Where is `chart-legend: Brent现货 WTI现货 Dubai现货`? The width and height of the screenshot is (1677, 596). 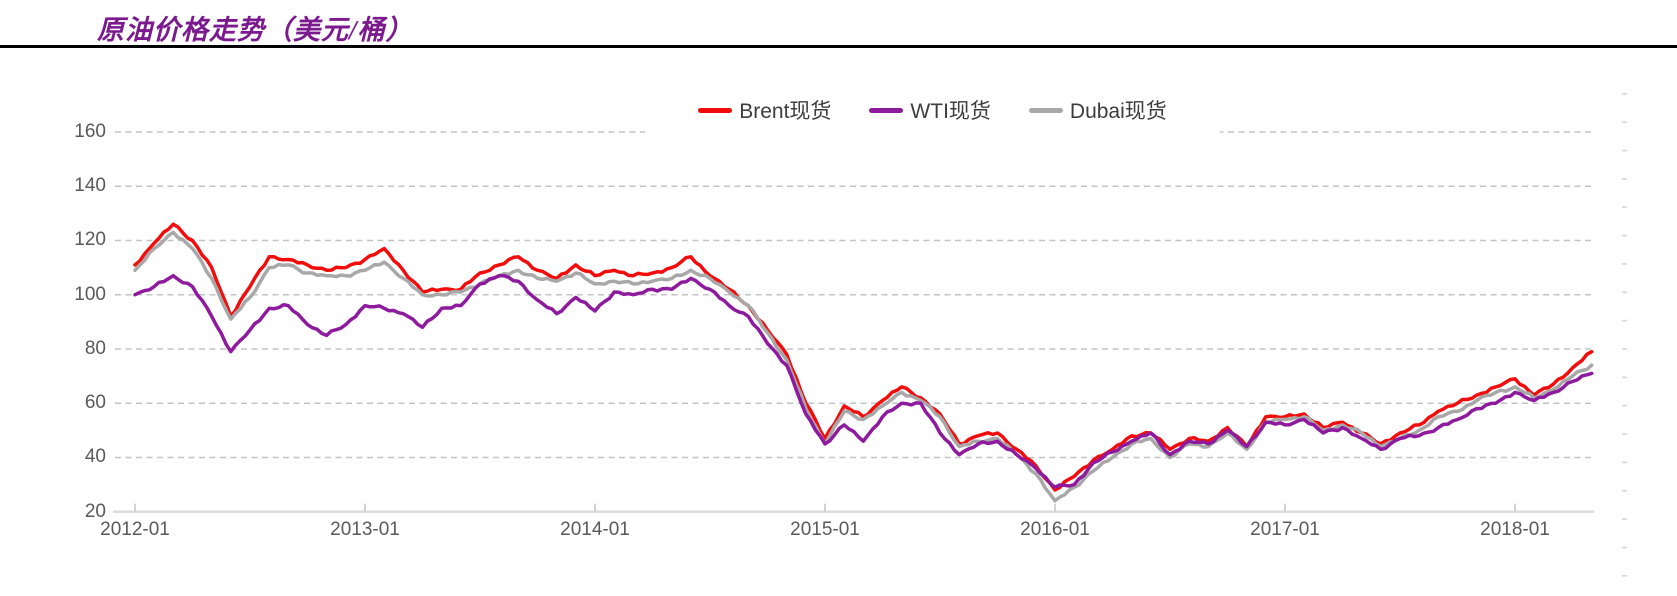
chart-legend: Brent现货 WTI现货 Dubai现货 is located at coordinates (932, 110).